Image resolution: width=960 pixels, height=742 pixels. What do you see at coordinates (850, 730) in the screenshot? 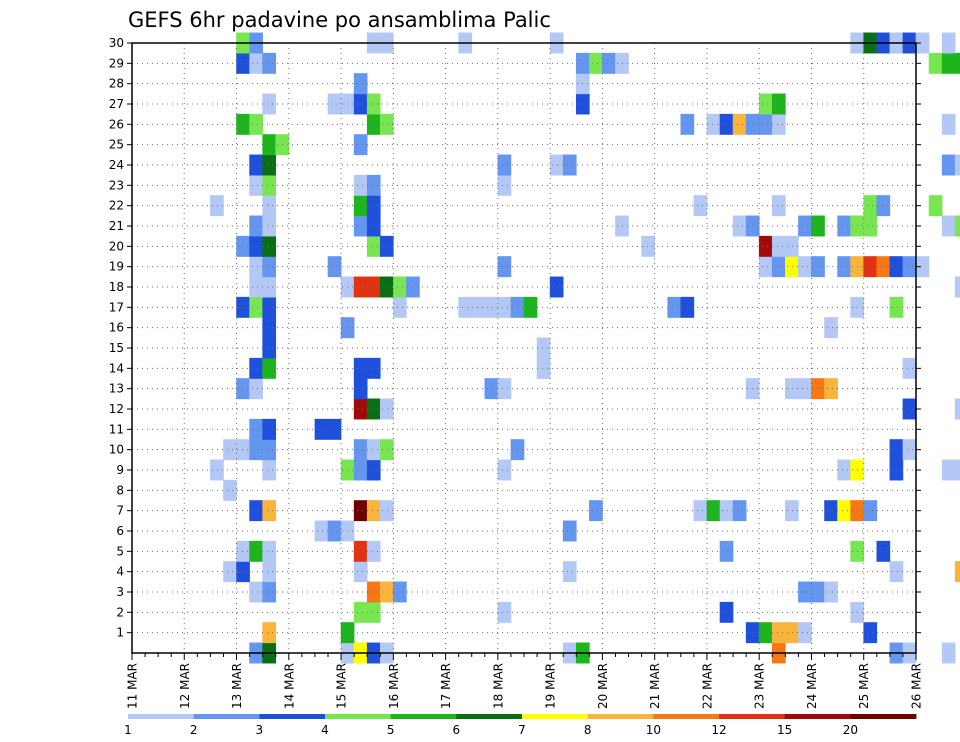
I see `colorbar-label-20: 20` at bounding box center [850, 730].